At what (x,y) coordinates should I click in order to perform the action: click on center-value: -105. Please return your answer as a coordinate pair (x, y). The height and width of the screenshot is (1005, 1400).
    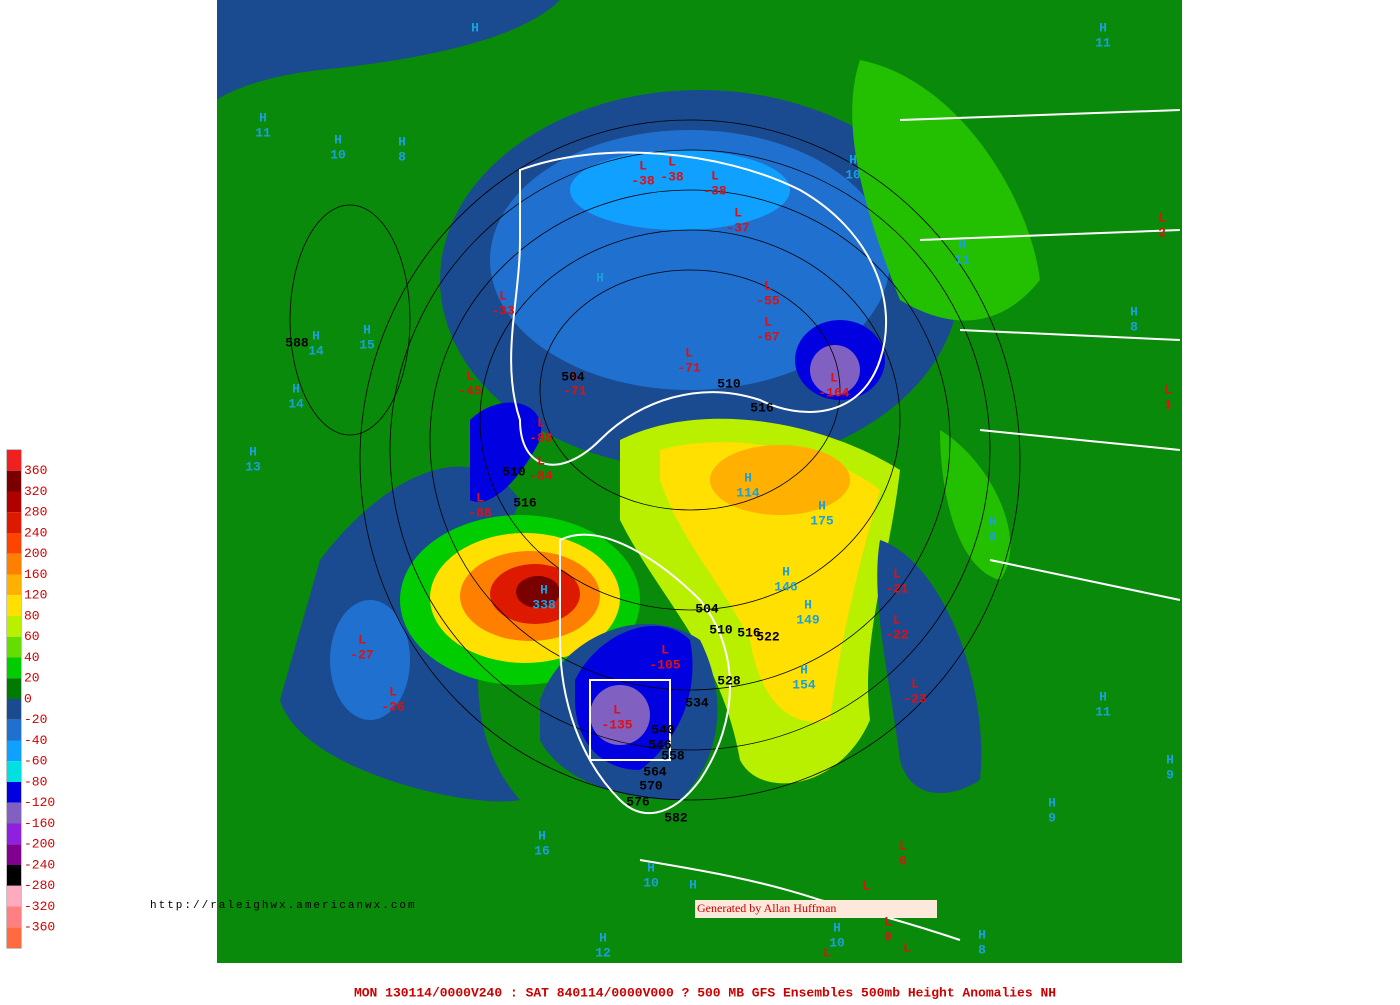
    Looking at the image, I should click on (664, 664).